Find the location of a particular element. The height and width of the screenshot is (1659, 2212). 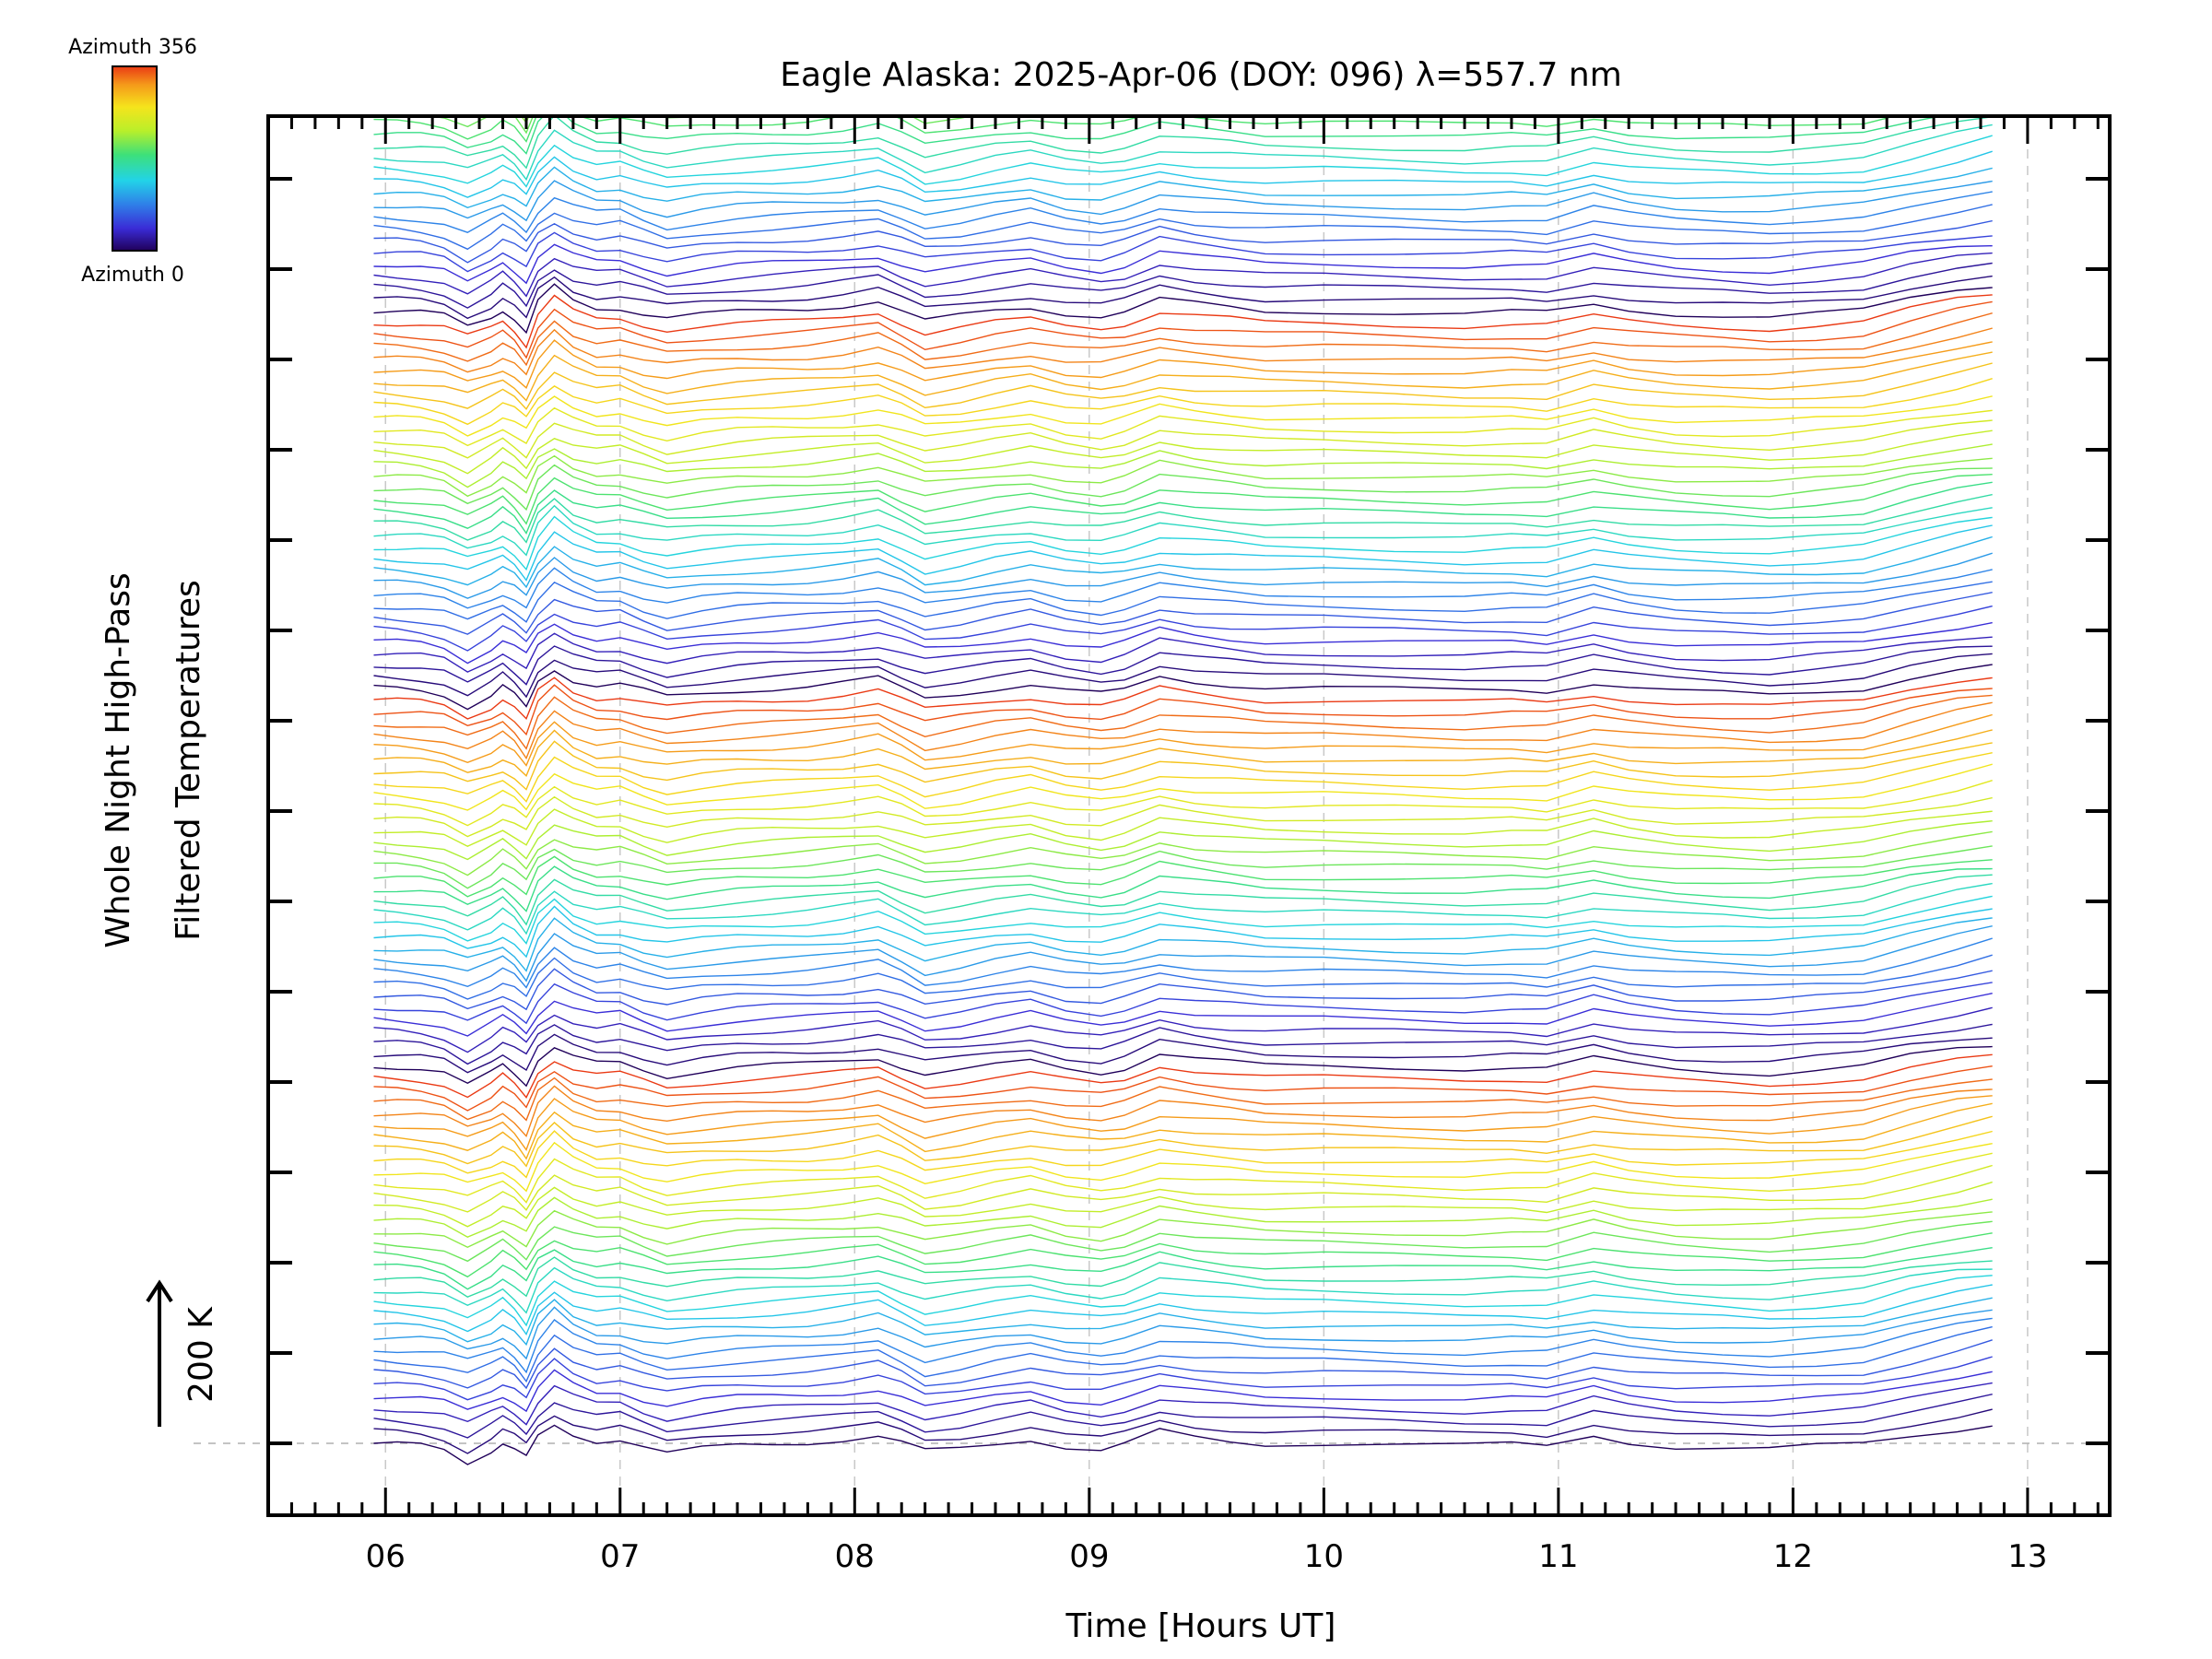

scale-indicator: 200 K is located at coordinates (183, 1353).